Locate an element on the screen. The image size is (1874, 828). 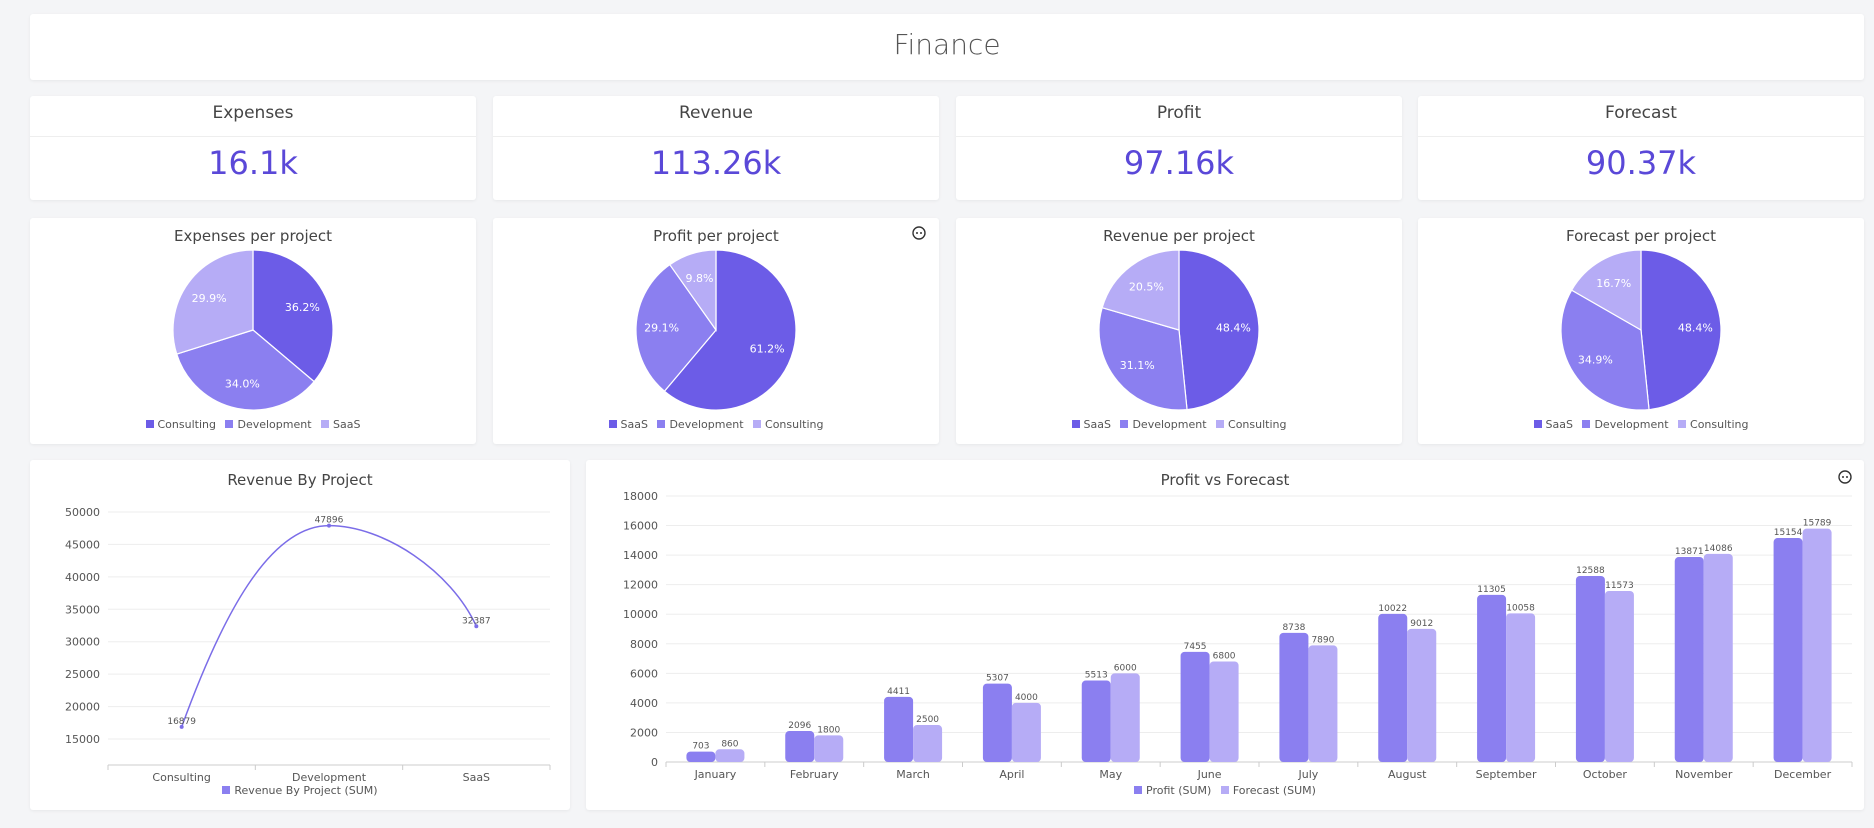
data-label: 47896 is located at coordinates (329, 521).